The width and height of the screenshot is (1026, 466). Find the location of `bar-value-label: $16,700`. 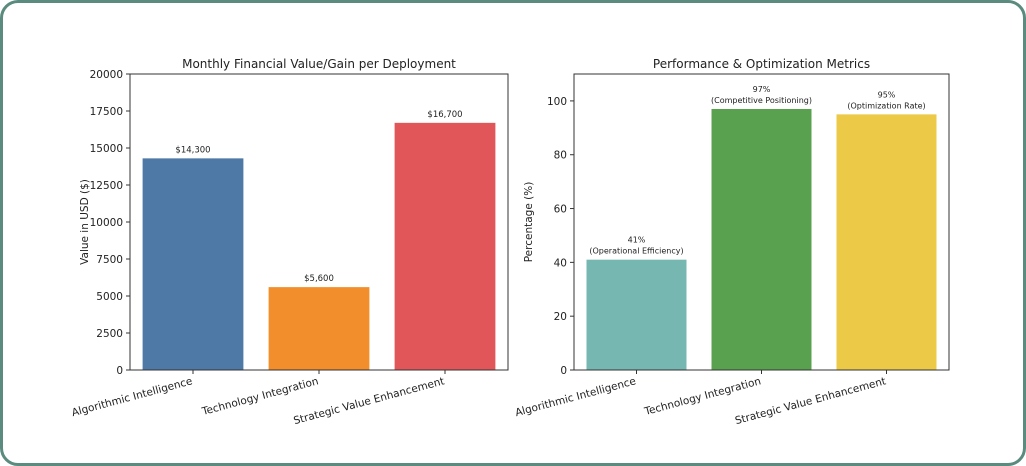

bar-value-label: $16,700 is located at coordinates (444, 115).